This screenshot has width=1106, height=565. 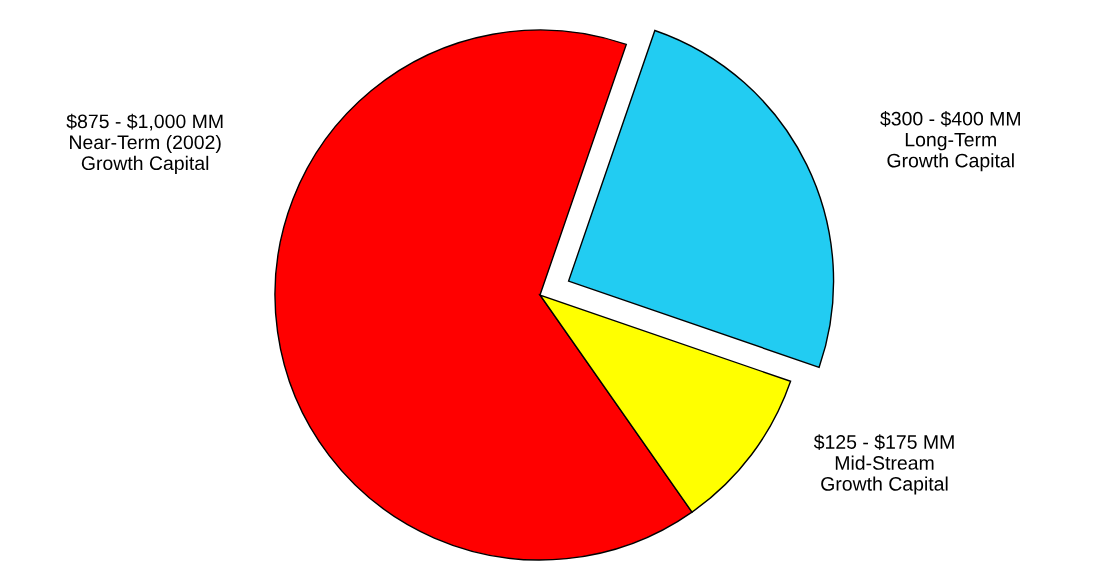 What do you see at coordinates (950, 141) in the screenshot?
I see `slice-label: $300 - $400 MM Long-Term Growth Capital` at bounding box center [950, 141].